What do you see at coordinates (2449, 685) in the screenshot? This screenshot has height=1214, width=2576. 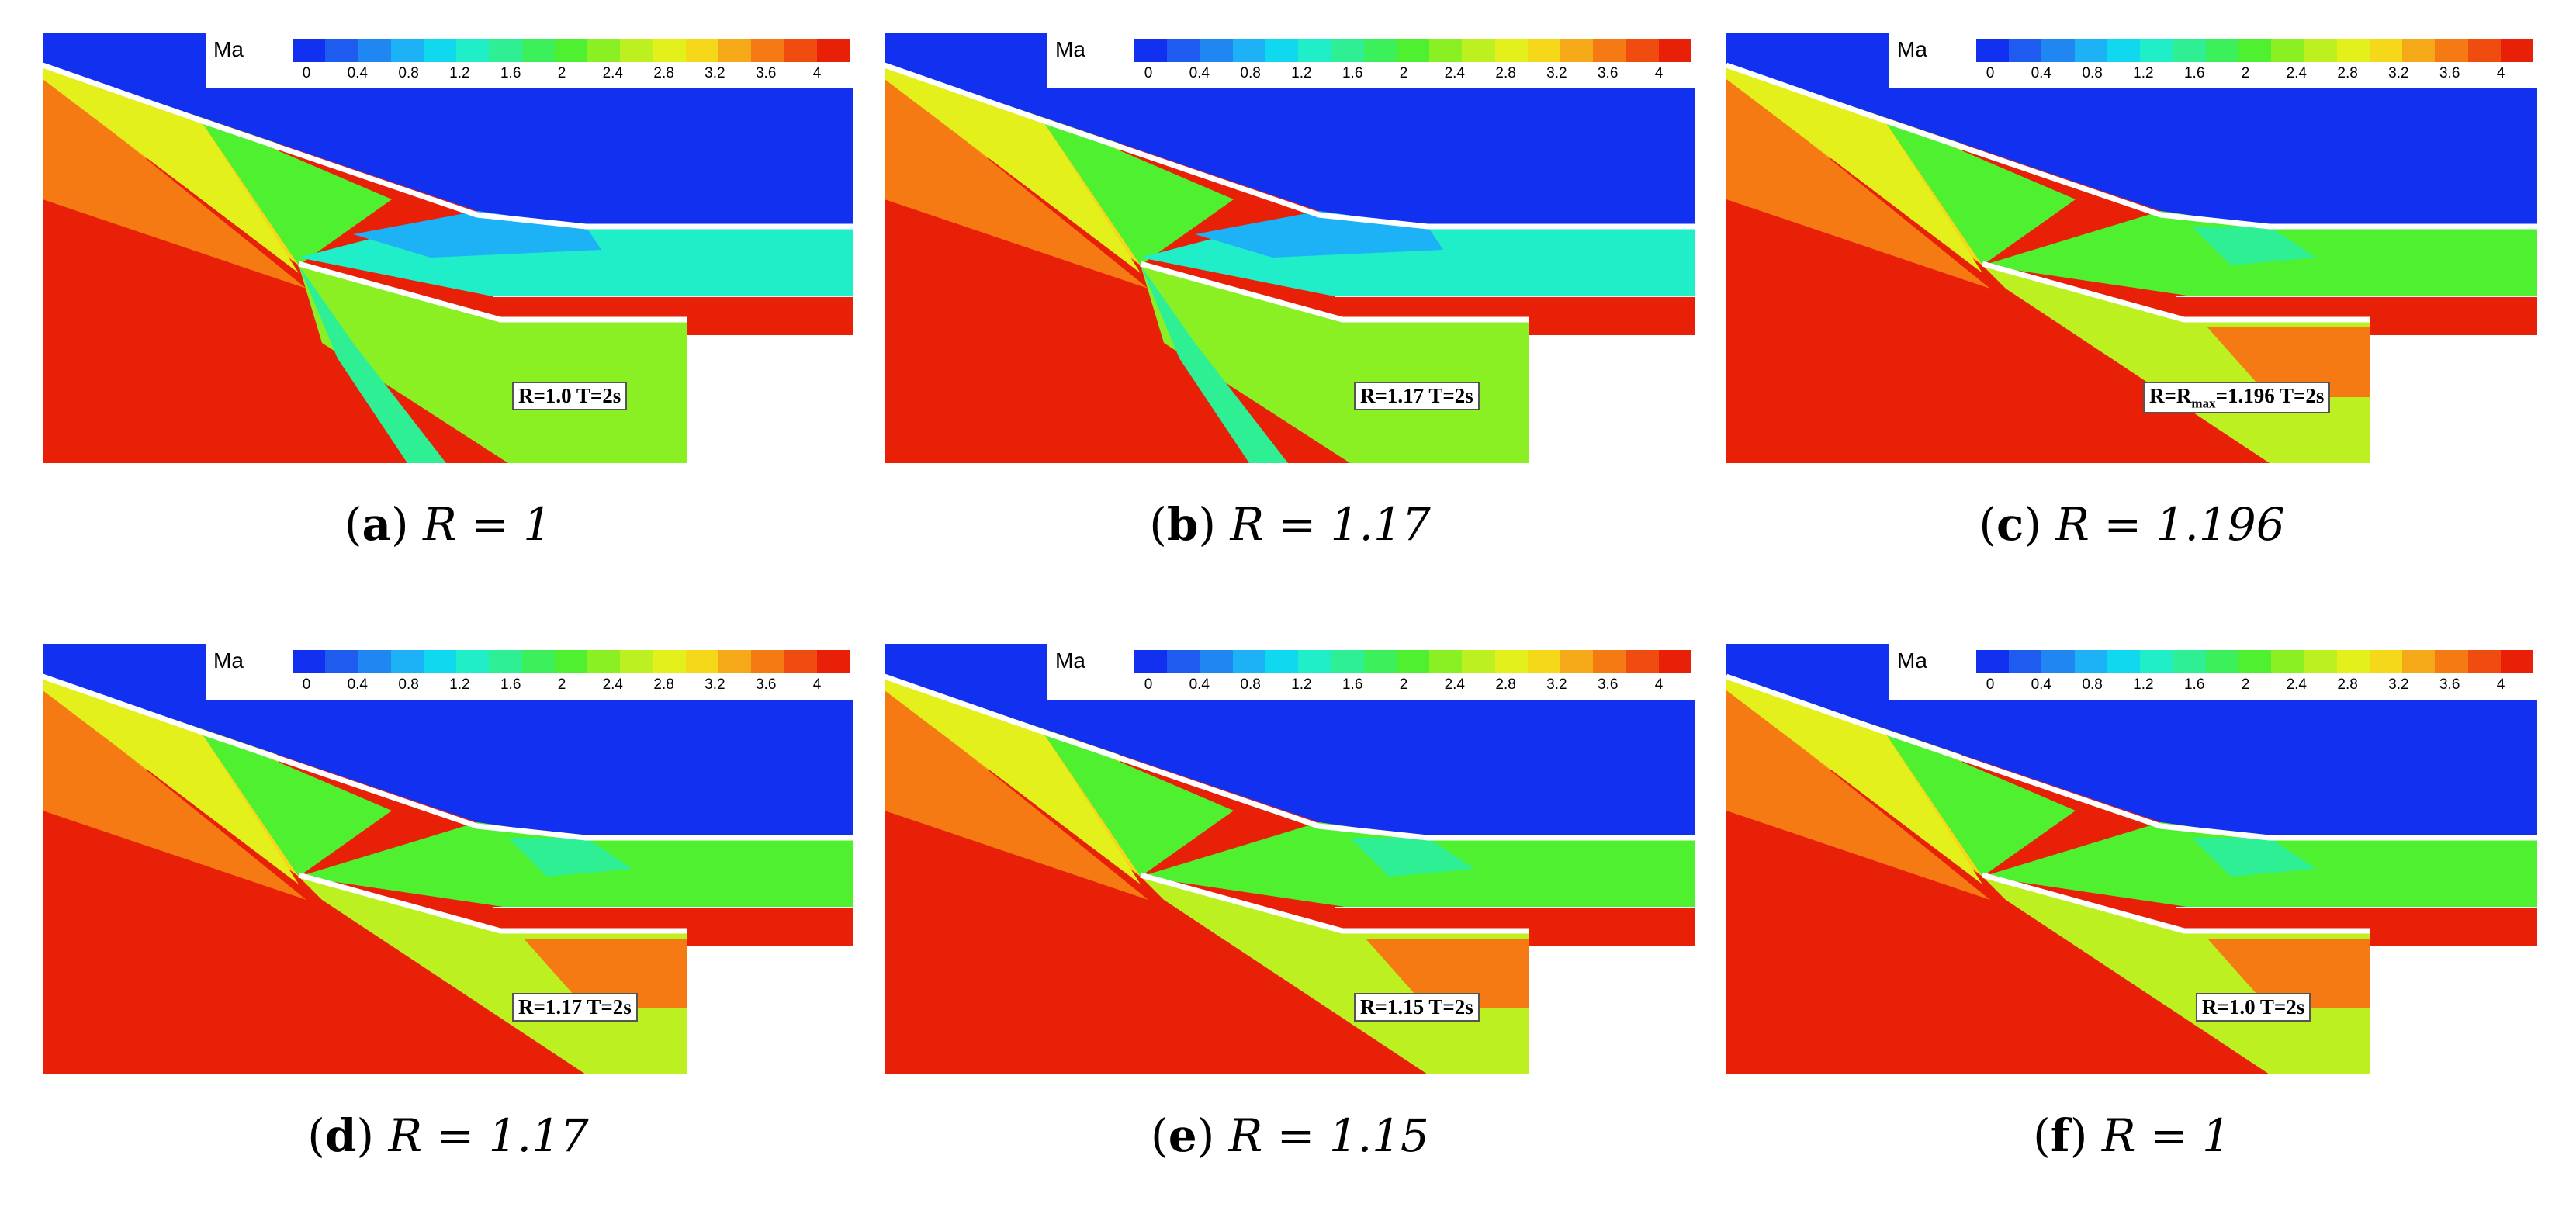 I see `colorbar-tick-label: 3.6` at bounding box center [2449, 685].